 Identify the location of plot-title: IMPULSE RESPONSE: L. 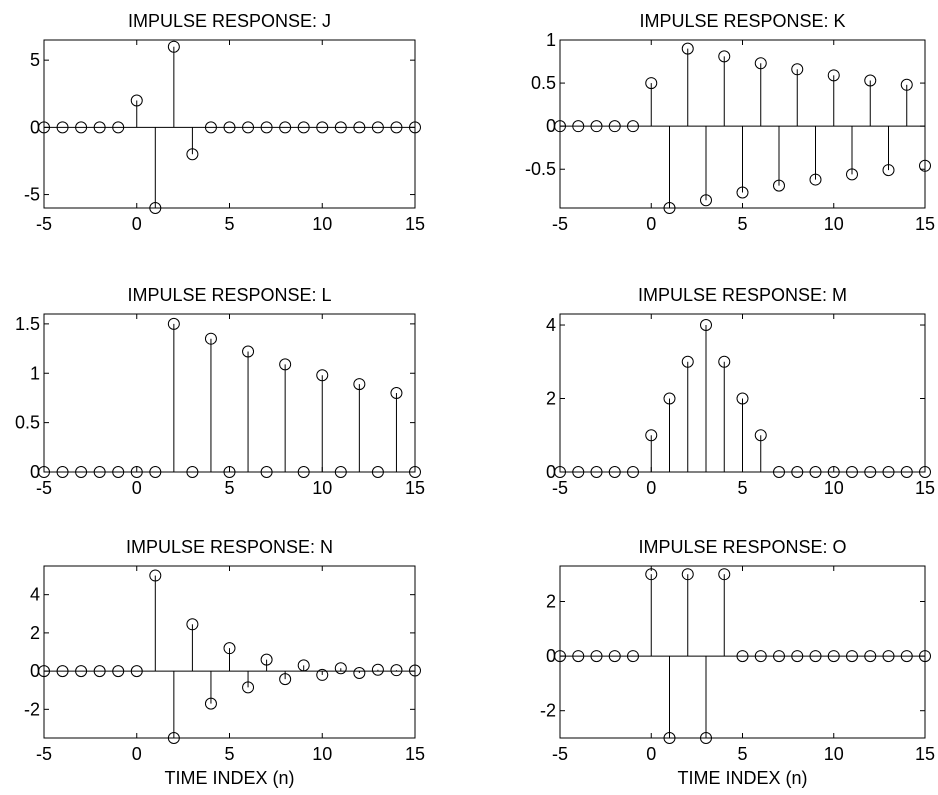
(229, 295).